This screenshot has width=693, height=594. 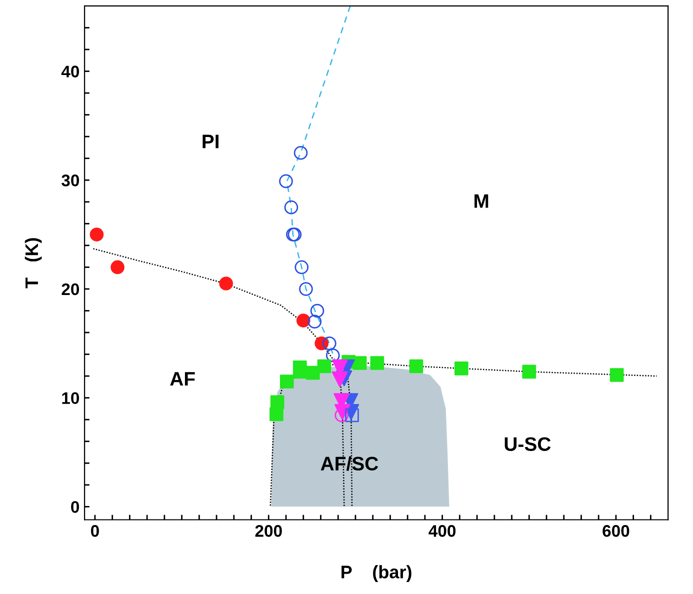 What do you see at coordinates (75, 507) in the screenshot?
I see `y-tick-label: 0` at bounding box center [75, 507].